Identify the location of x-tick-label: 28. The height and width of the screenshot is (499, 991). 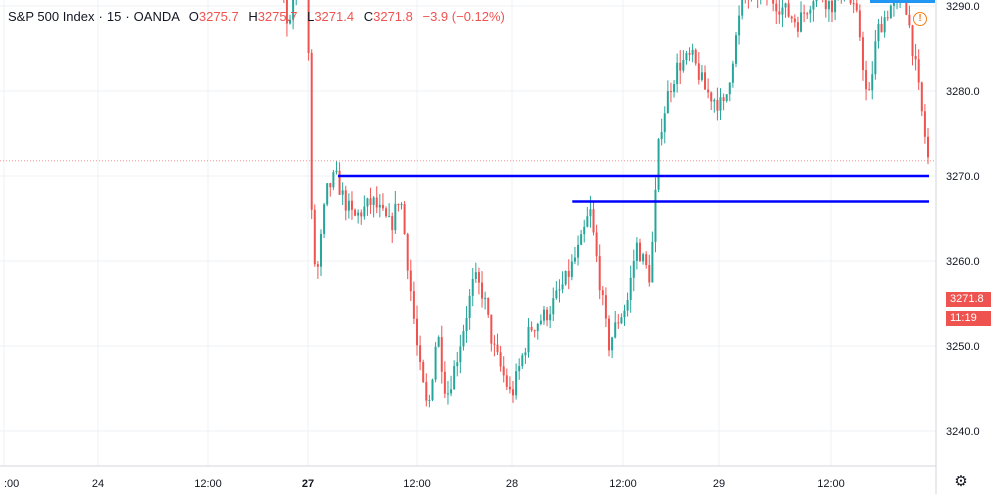
(512, 484).